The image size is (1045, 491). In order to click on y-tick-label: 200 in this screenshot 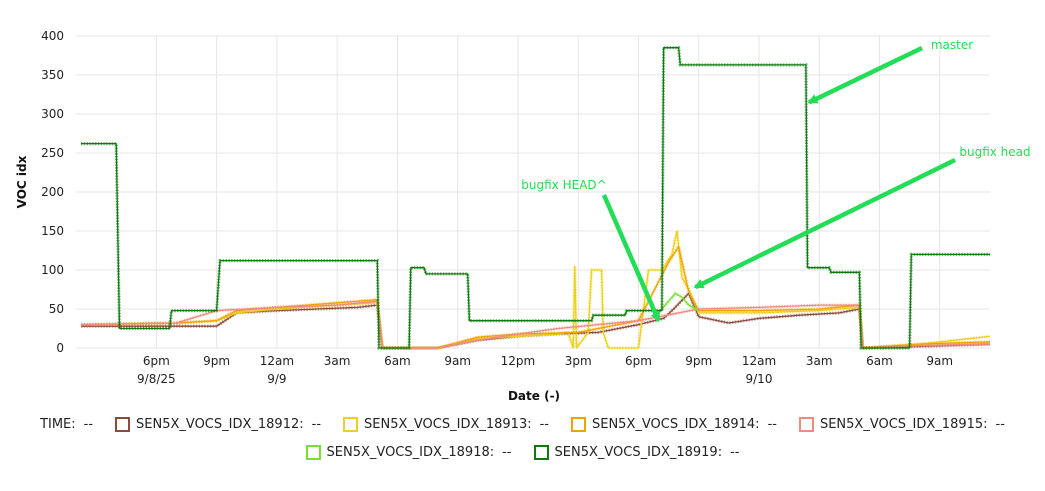, I will do `click(52, 192)`.